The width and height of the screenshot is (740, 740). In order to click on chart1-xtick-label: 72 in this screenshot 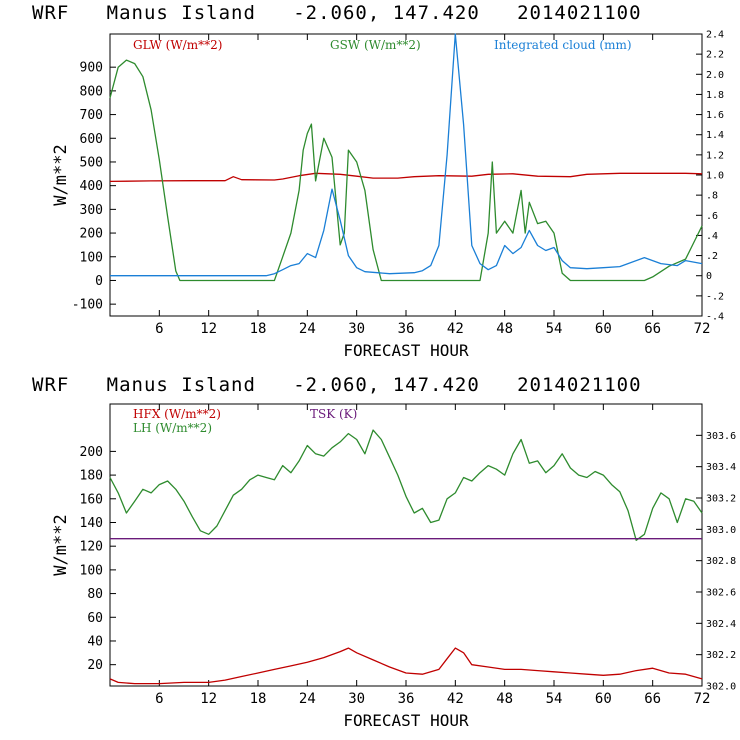, I will do `click(702, 329)`.